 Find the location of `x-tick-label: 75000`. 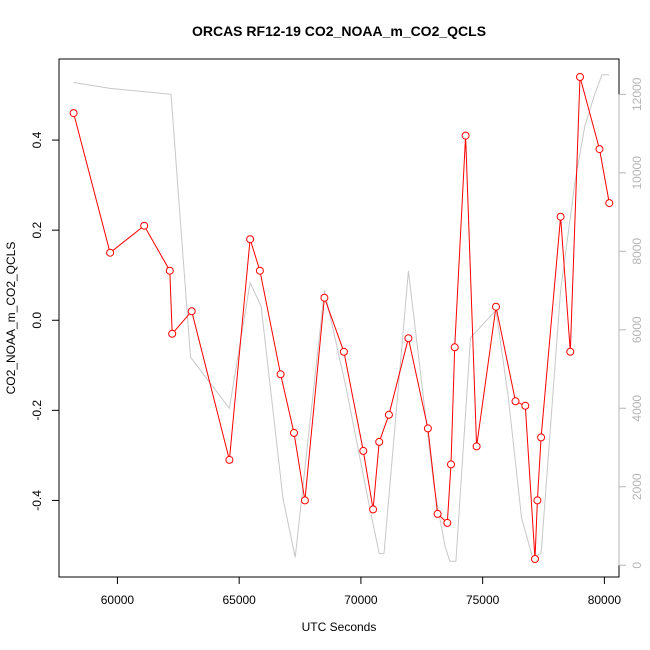

x-tick-label: 75000 is located at coordinates (483, 600).